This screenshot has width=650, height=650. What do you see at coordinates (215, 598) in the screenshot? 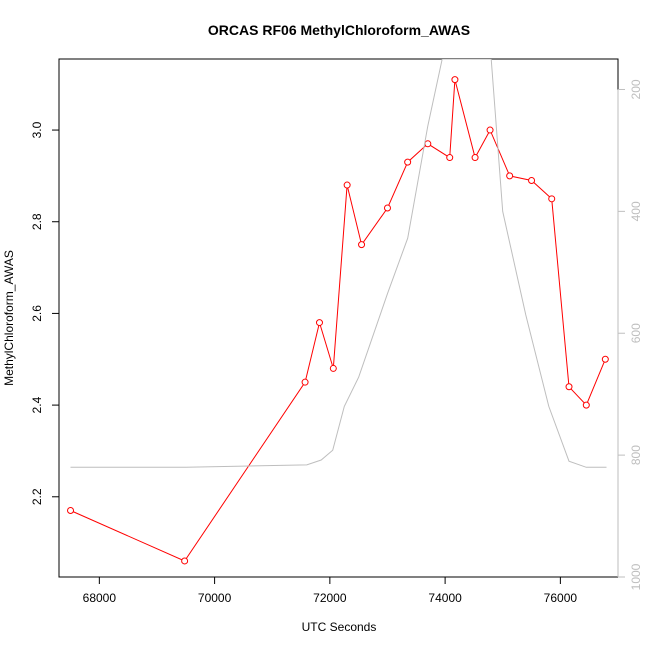
I see `x-tick-label: 70000` at bounding box center [215, 598].